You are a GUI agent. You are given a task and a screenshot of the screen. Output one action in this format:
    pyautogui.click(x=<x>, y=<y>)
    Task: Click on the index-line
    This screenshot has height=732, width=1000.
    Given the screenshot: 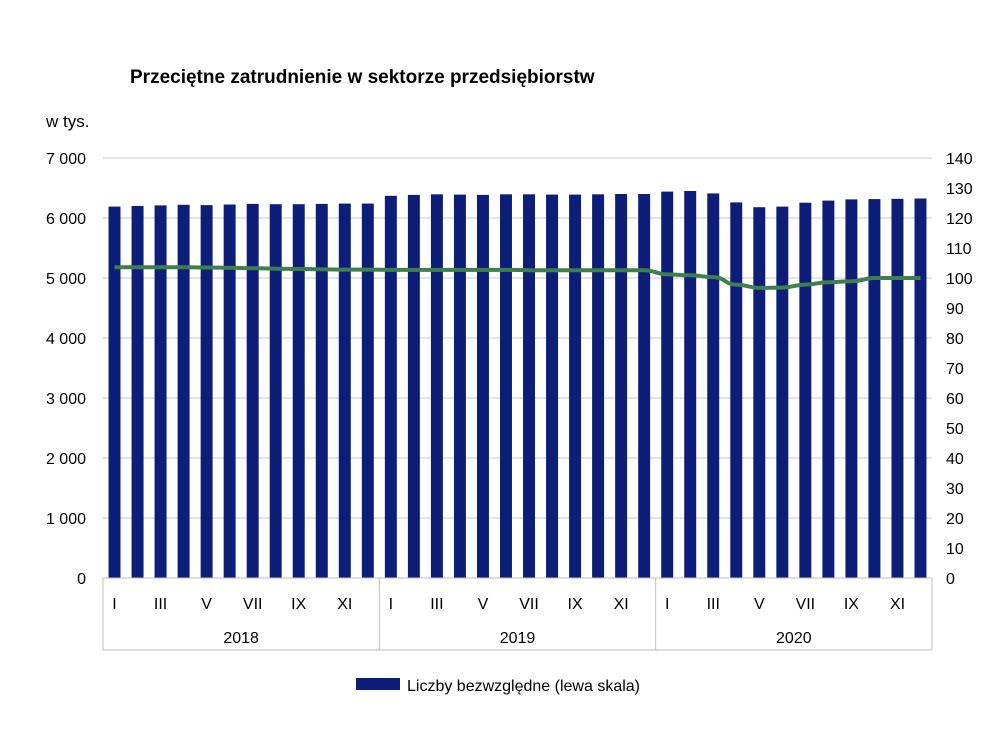 What is the action you would take?
    pyautogui.click(x=517, y=277)
    